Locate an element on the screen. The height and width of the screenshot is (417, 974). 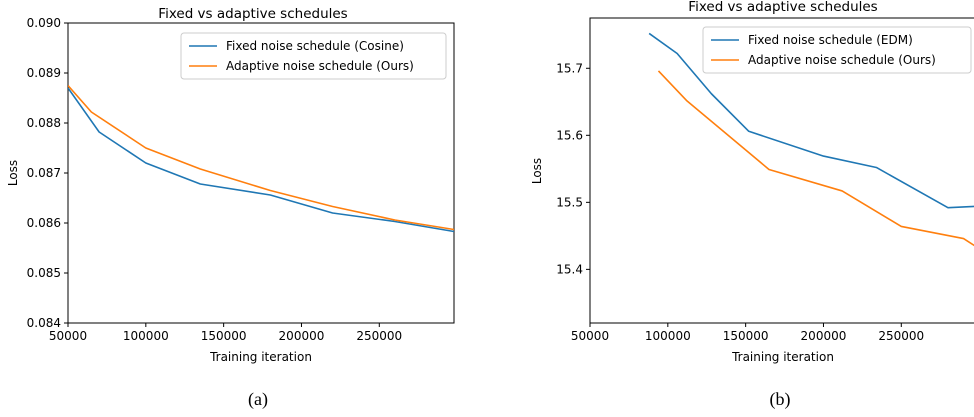
legend-label: Fixed noise schedule (Cosine) is located at coordinates (315, 46).